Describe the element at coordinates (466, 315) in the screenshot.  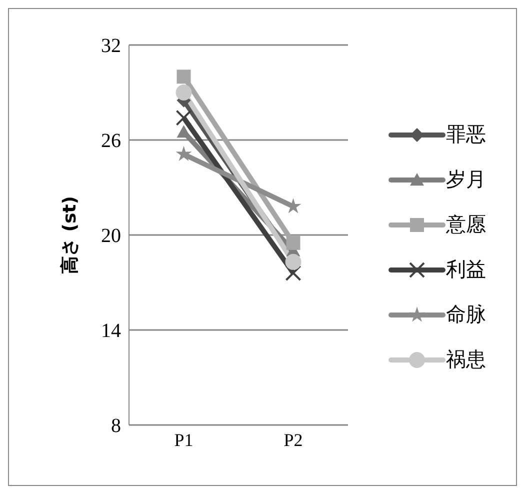
I see `legend-label: 命脉` at that location.